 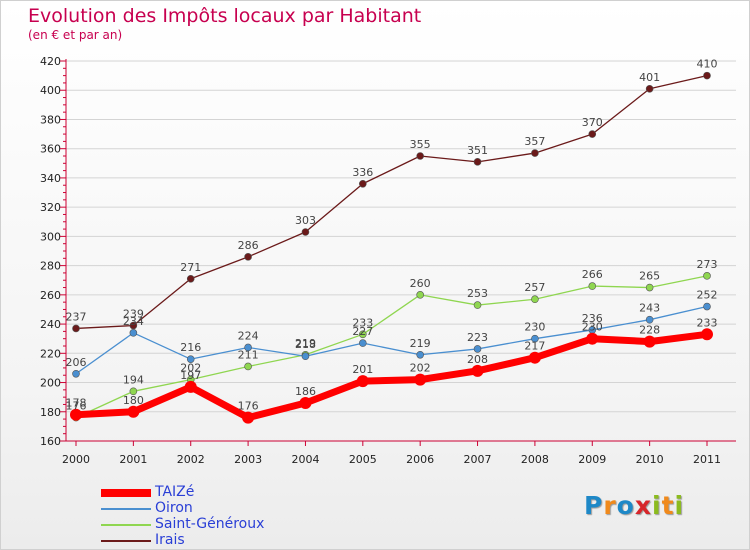 I want to click on logo-letter: o, so click(x=625, y=505).